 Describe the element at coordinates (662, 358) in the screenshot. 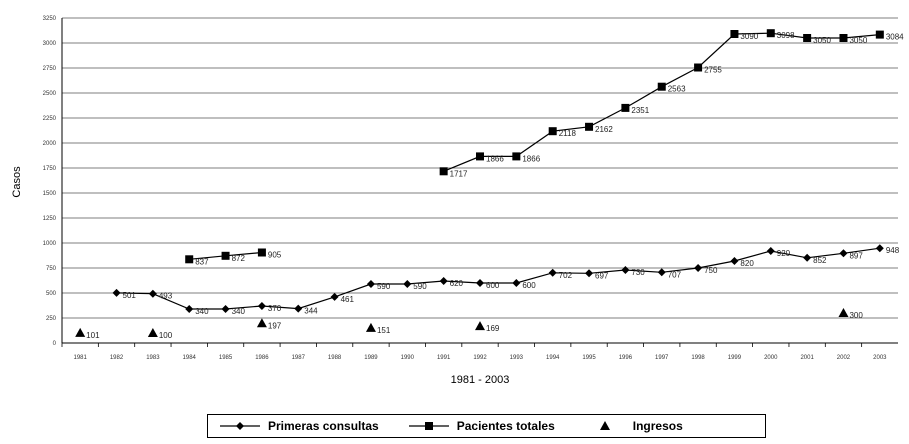

I see `x-tick-label: 1997` at that location.